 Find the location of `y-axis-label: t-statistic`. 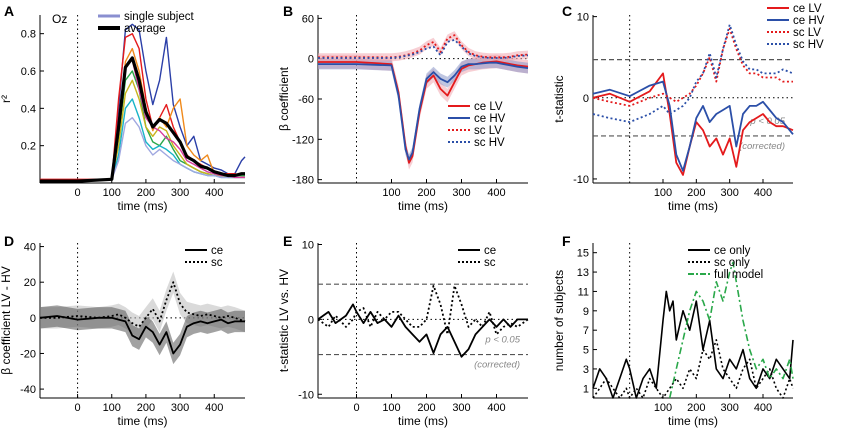

y-axis-label: t-statistic is located at coordinates (559, 98).